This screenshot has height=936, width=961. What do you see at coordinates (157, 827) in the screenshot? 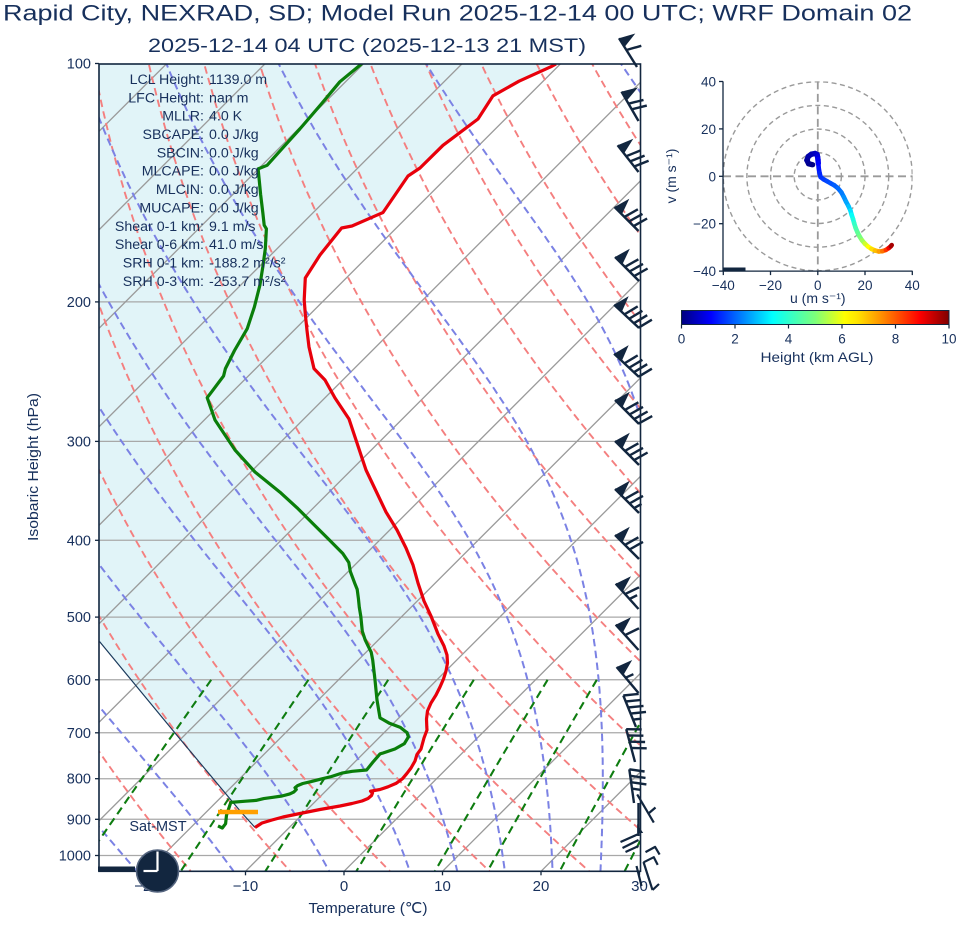
I see `svg-text: Sat-MST` at bounding box center [157, 827].